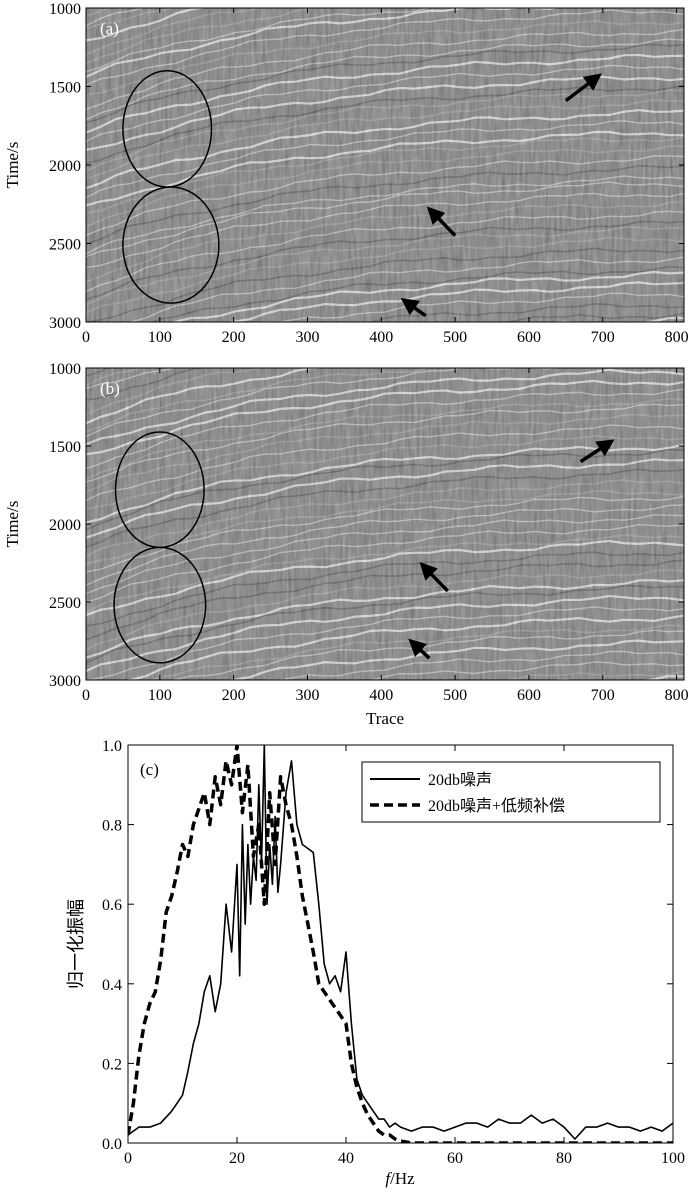  I want to click on xtick-label-a: 700, so click(603, 337).